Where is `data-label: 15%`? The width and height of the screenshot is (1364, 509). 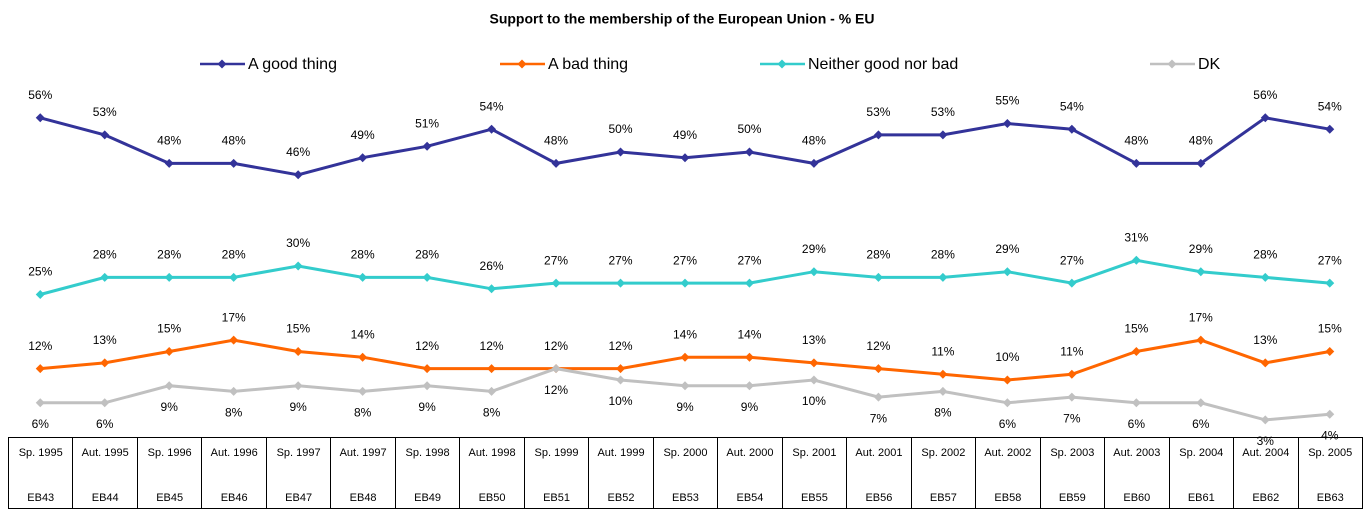
data-label: 15% is located at coordinates (1136, 329).